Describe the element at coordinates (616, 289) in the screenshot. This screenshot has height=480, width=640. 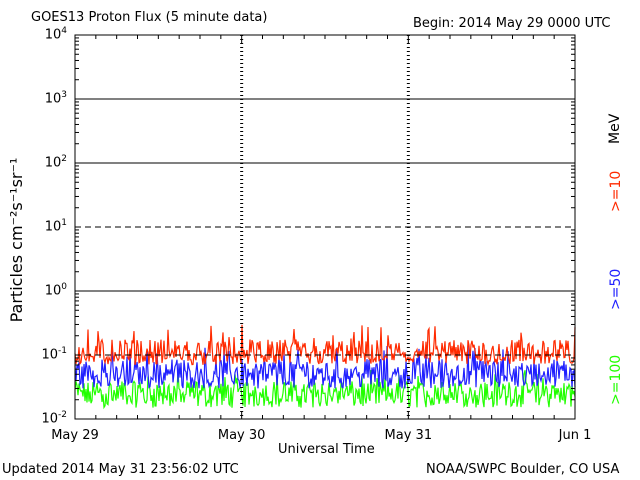
I see `legend-item-50mev: >=50` at that location.